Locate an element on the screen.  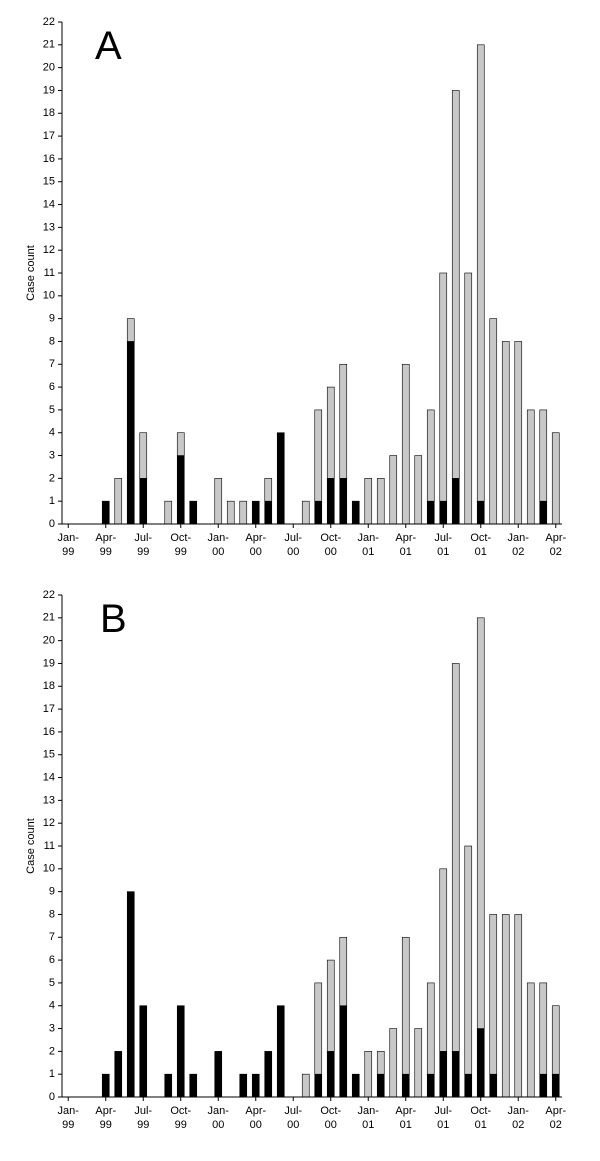
x-tick-label: Apr- 01 is located at coordinates (405, 1118).